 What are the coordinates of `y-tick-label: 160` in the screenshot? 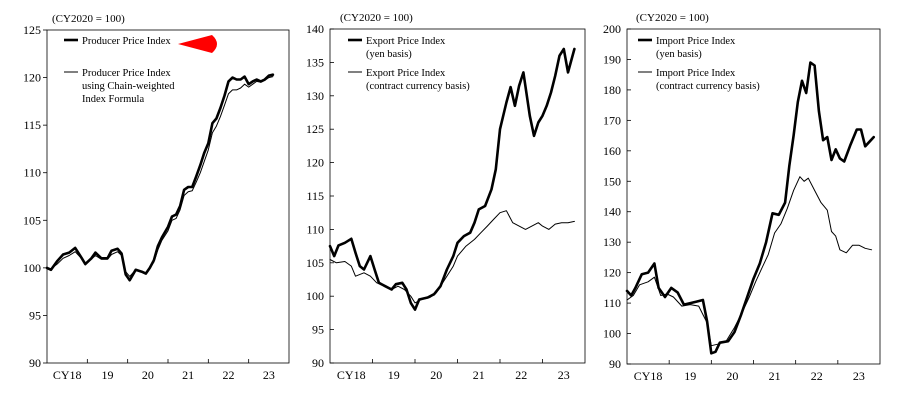 It's located at (612, 151).